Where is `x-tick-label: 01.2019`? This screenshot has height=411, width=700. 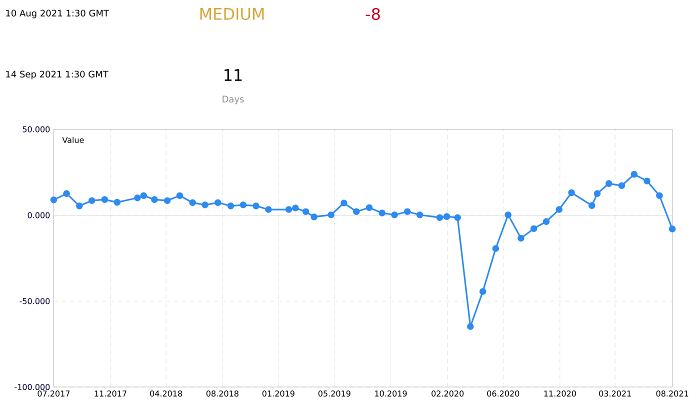
x-tick-label: 01.2019 is located at coordinates (278, 393).